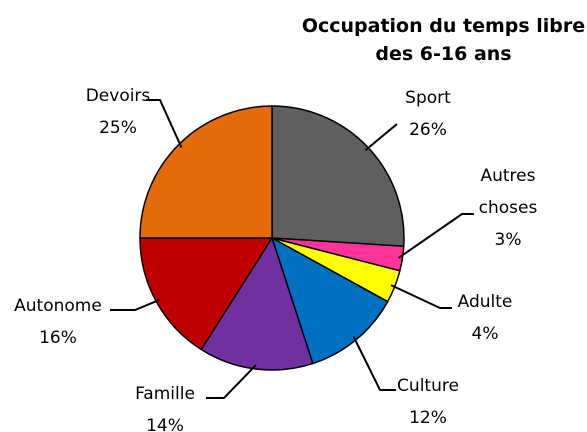  What do you see at coordinates (428, 130) in the screenshot?
I see `slice-value: 26%` at bounding box center [428, 130].